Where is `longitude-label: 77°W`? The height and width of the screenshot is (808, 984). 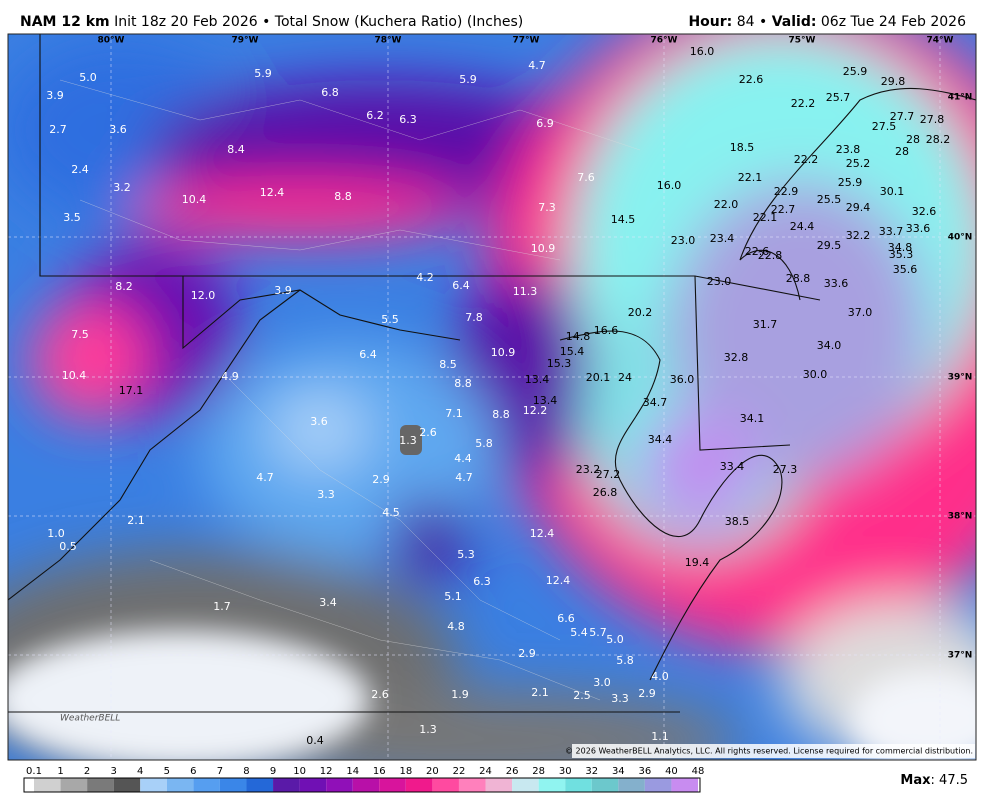 longitude-label: 77°W is located at coordinates (526, 41).